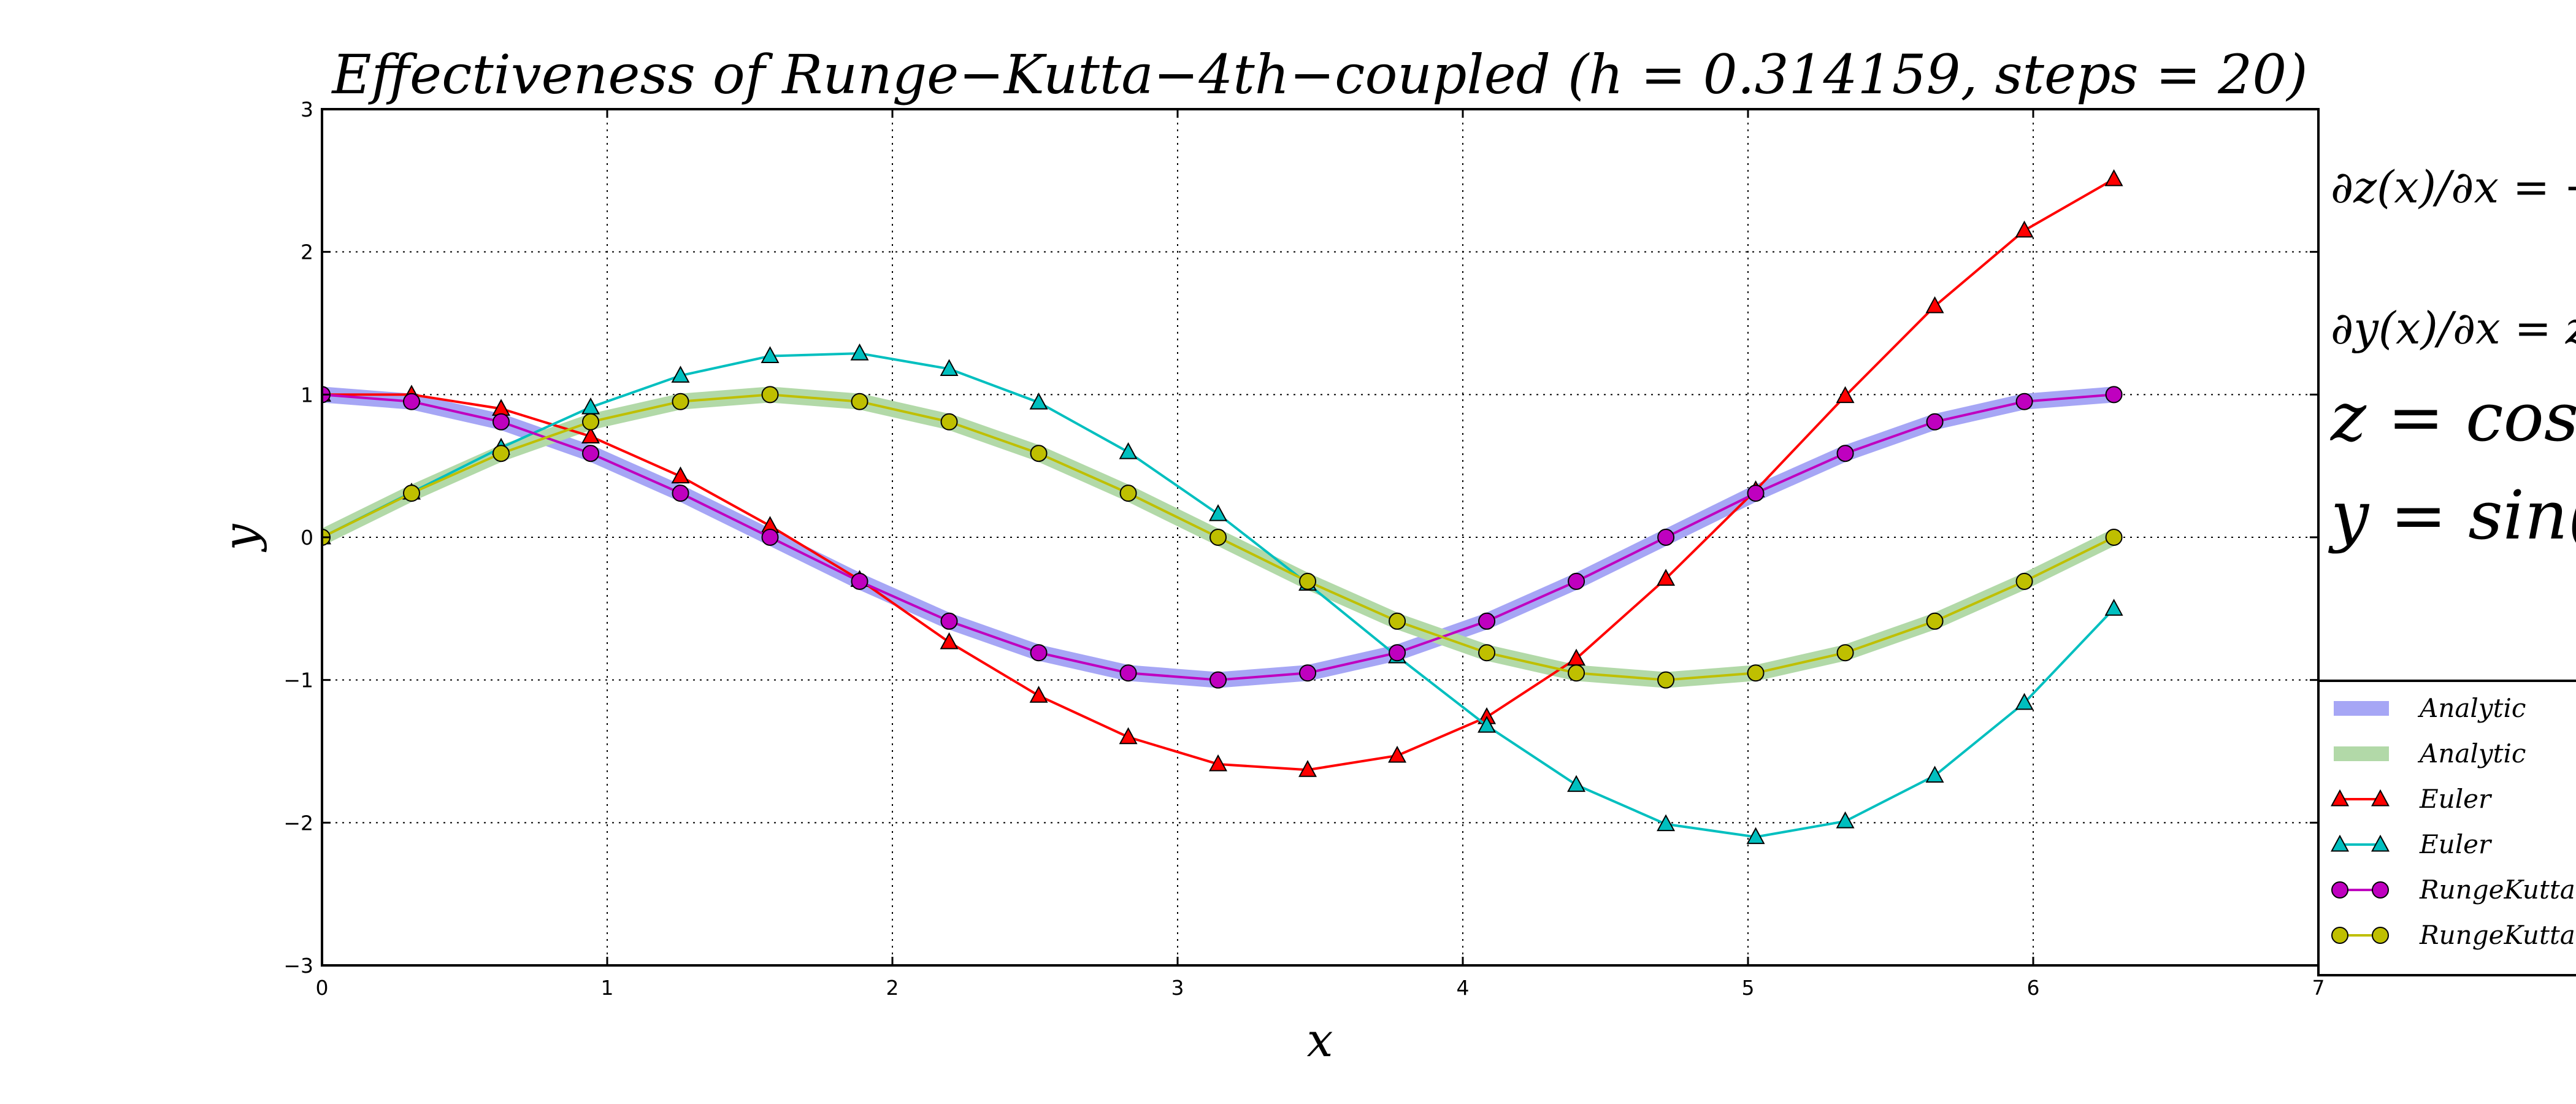  What do you see at coordinates (2452, 417) in the screenshot?
I see `equation-3: z = cos(x` at bounding box center [2452, 417].